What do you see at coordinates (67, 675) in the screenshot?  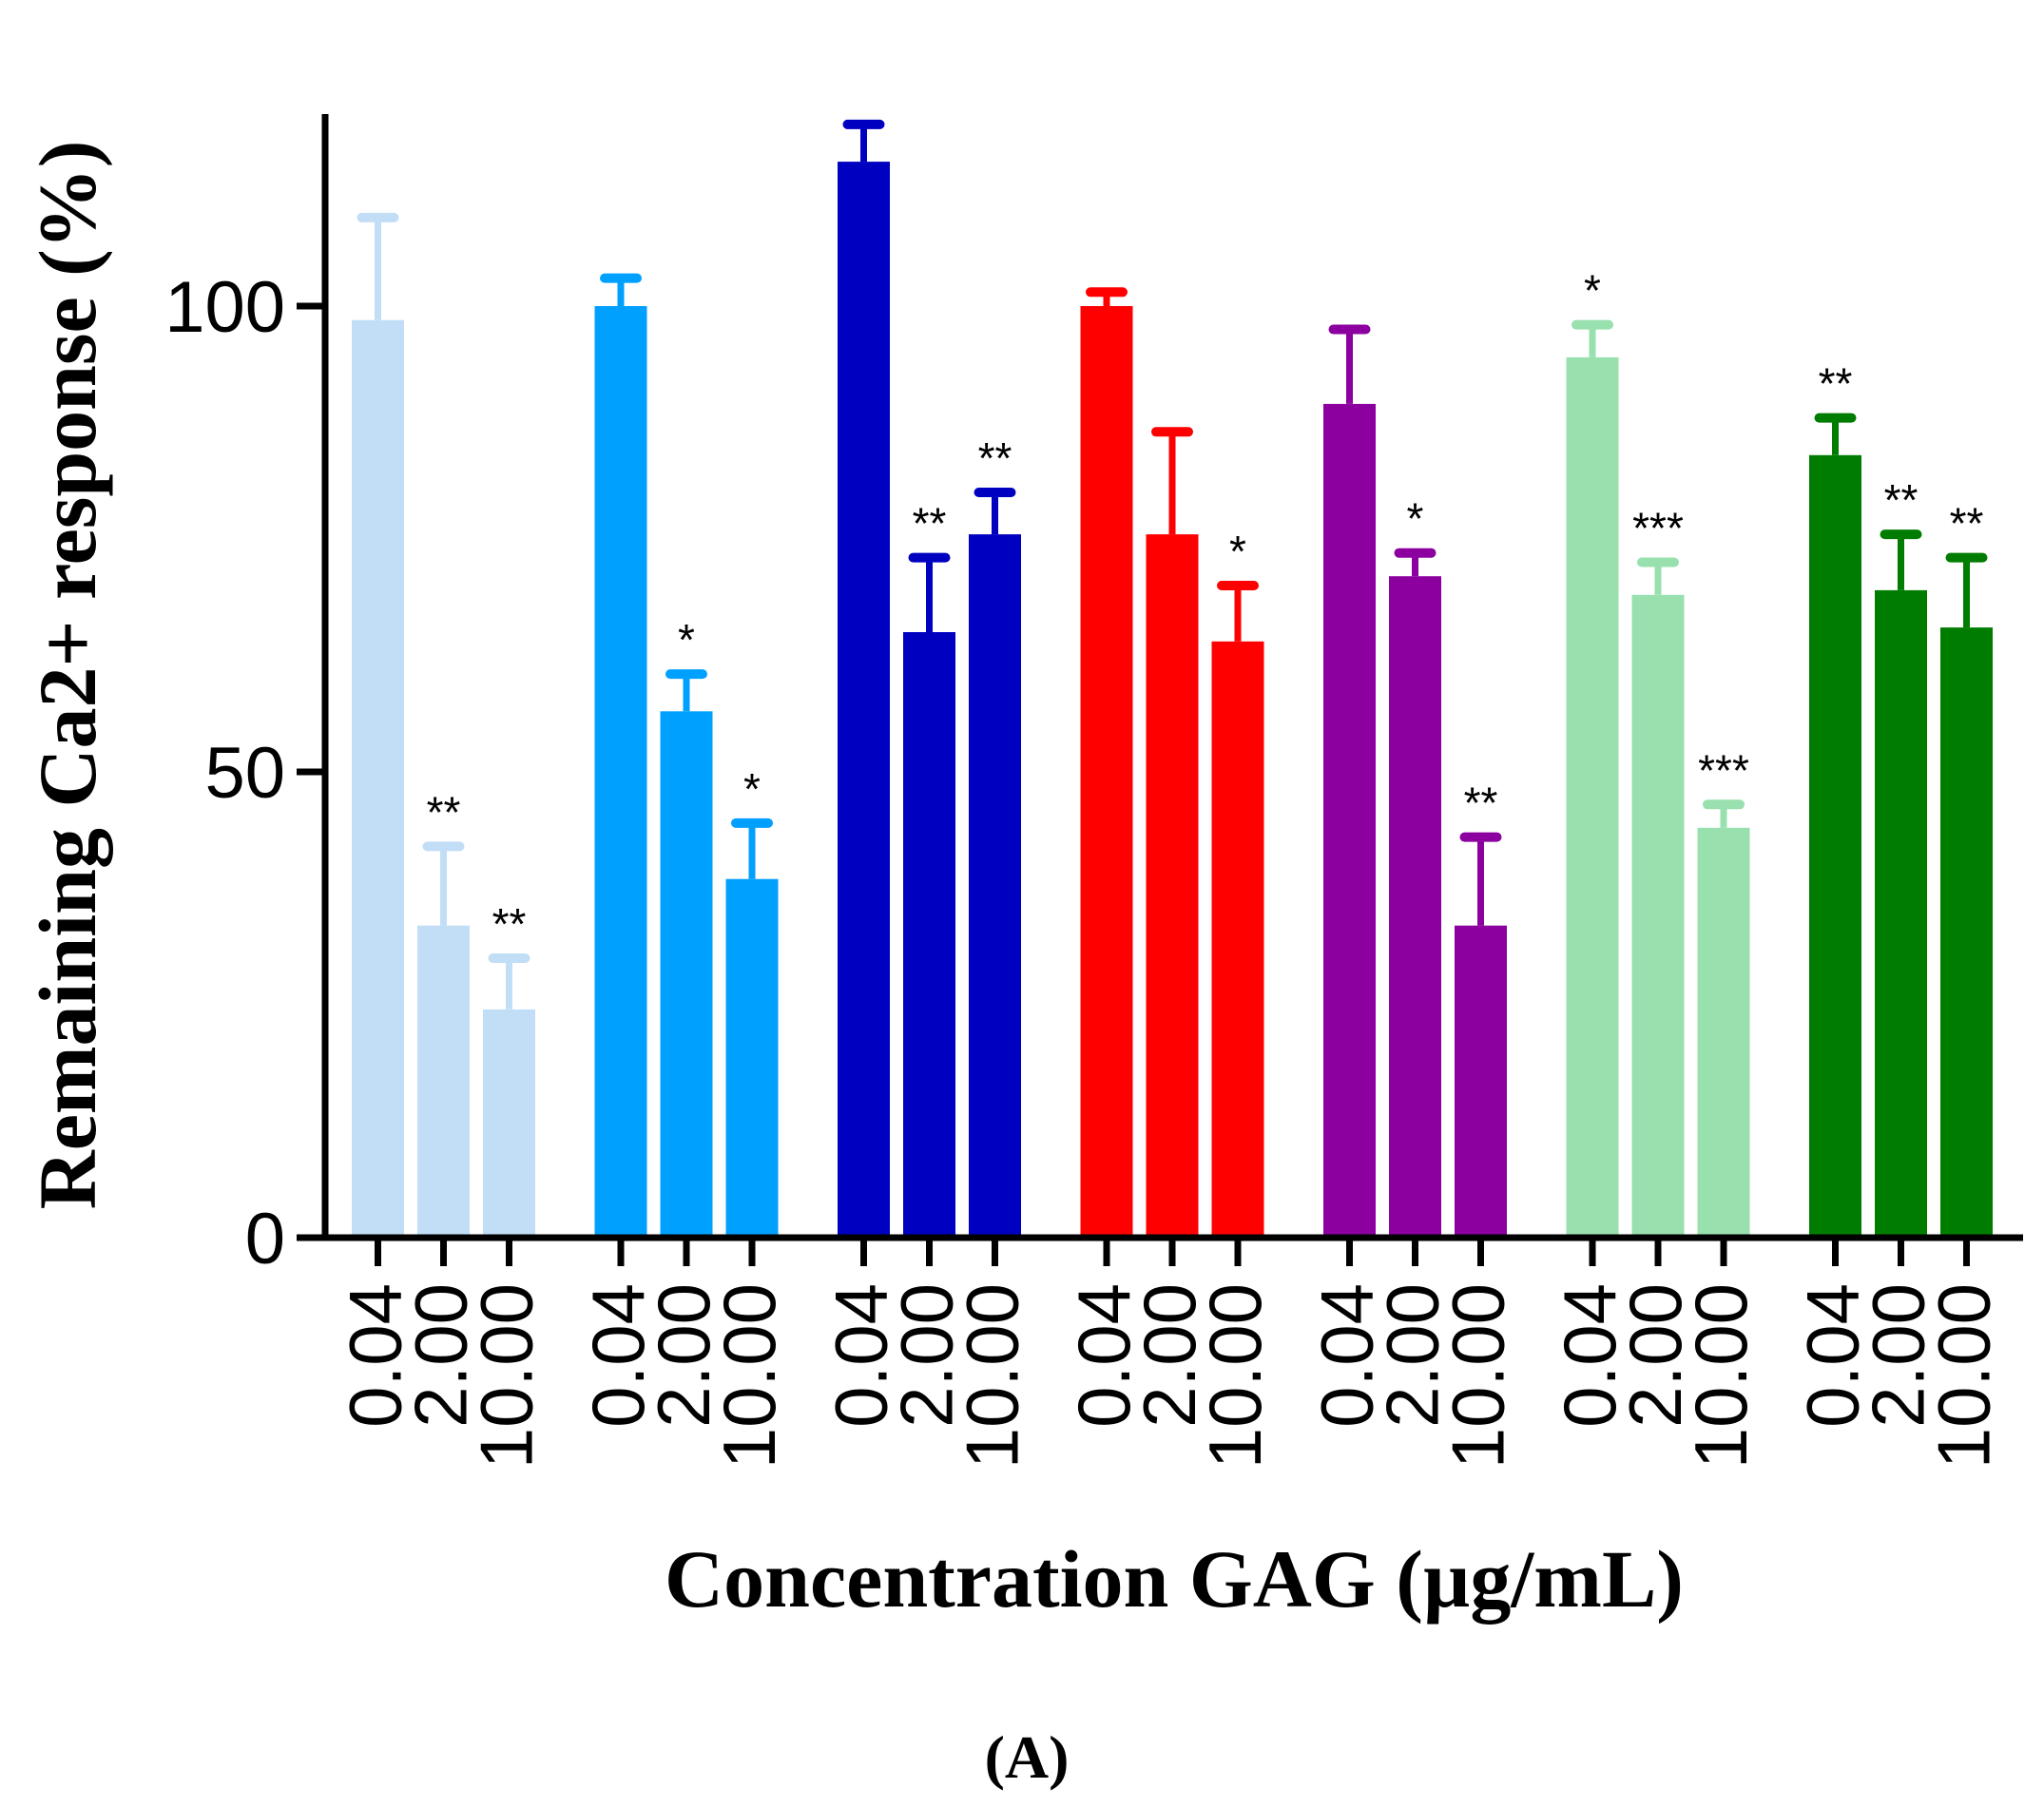 I see `y-axis-label: Remaining Ca2+ response (%)` at bounding box center [67, 675].